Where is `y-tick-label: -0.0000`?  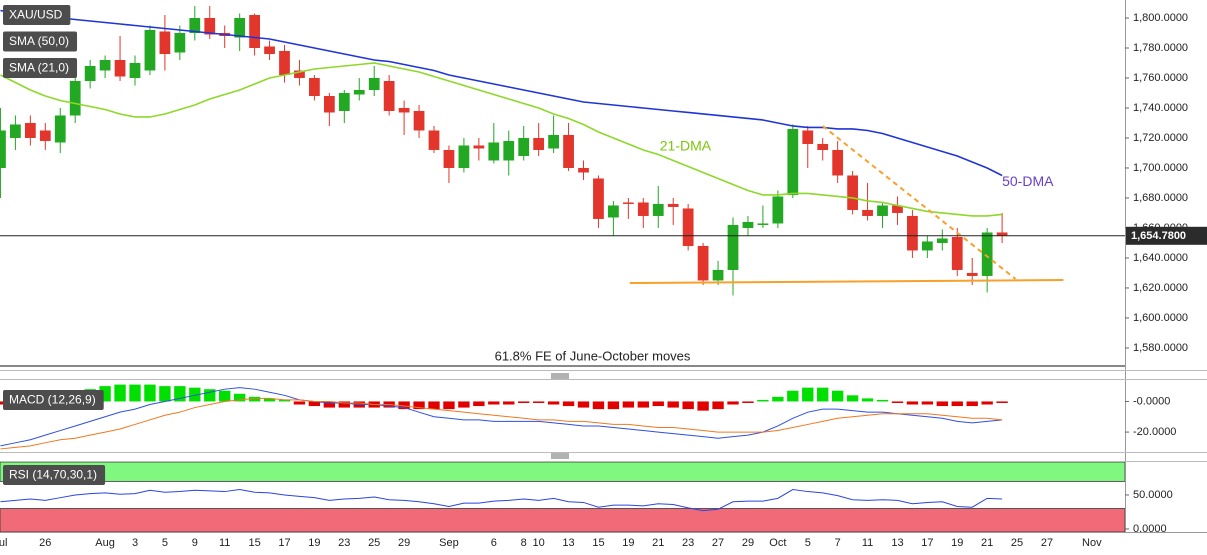 y-tick-label: -0.0000 is located at coordinates (1151, 401).